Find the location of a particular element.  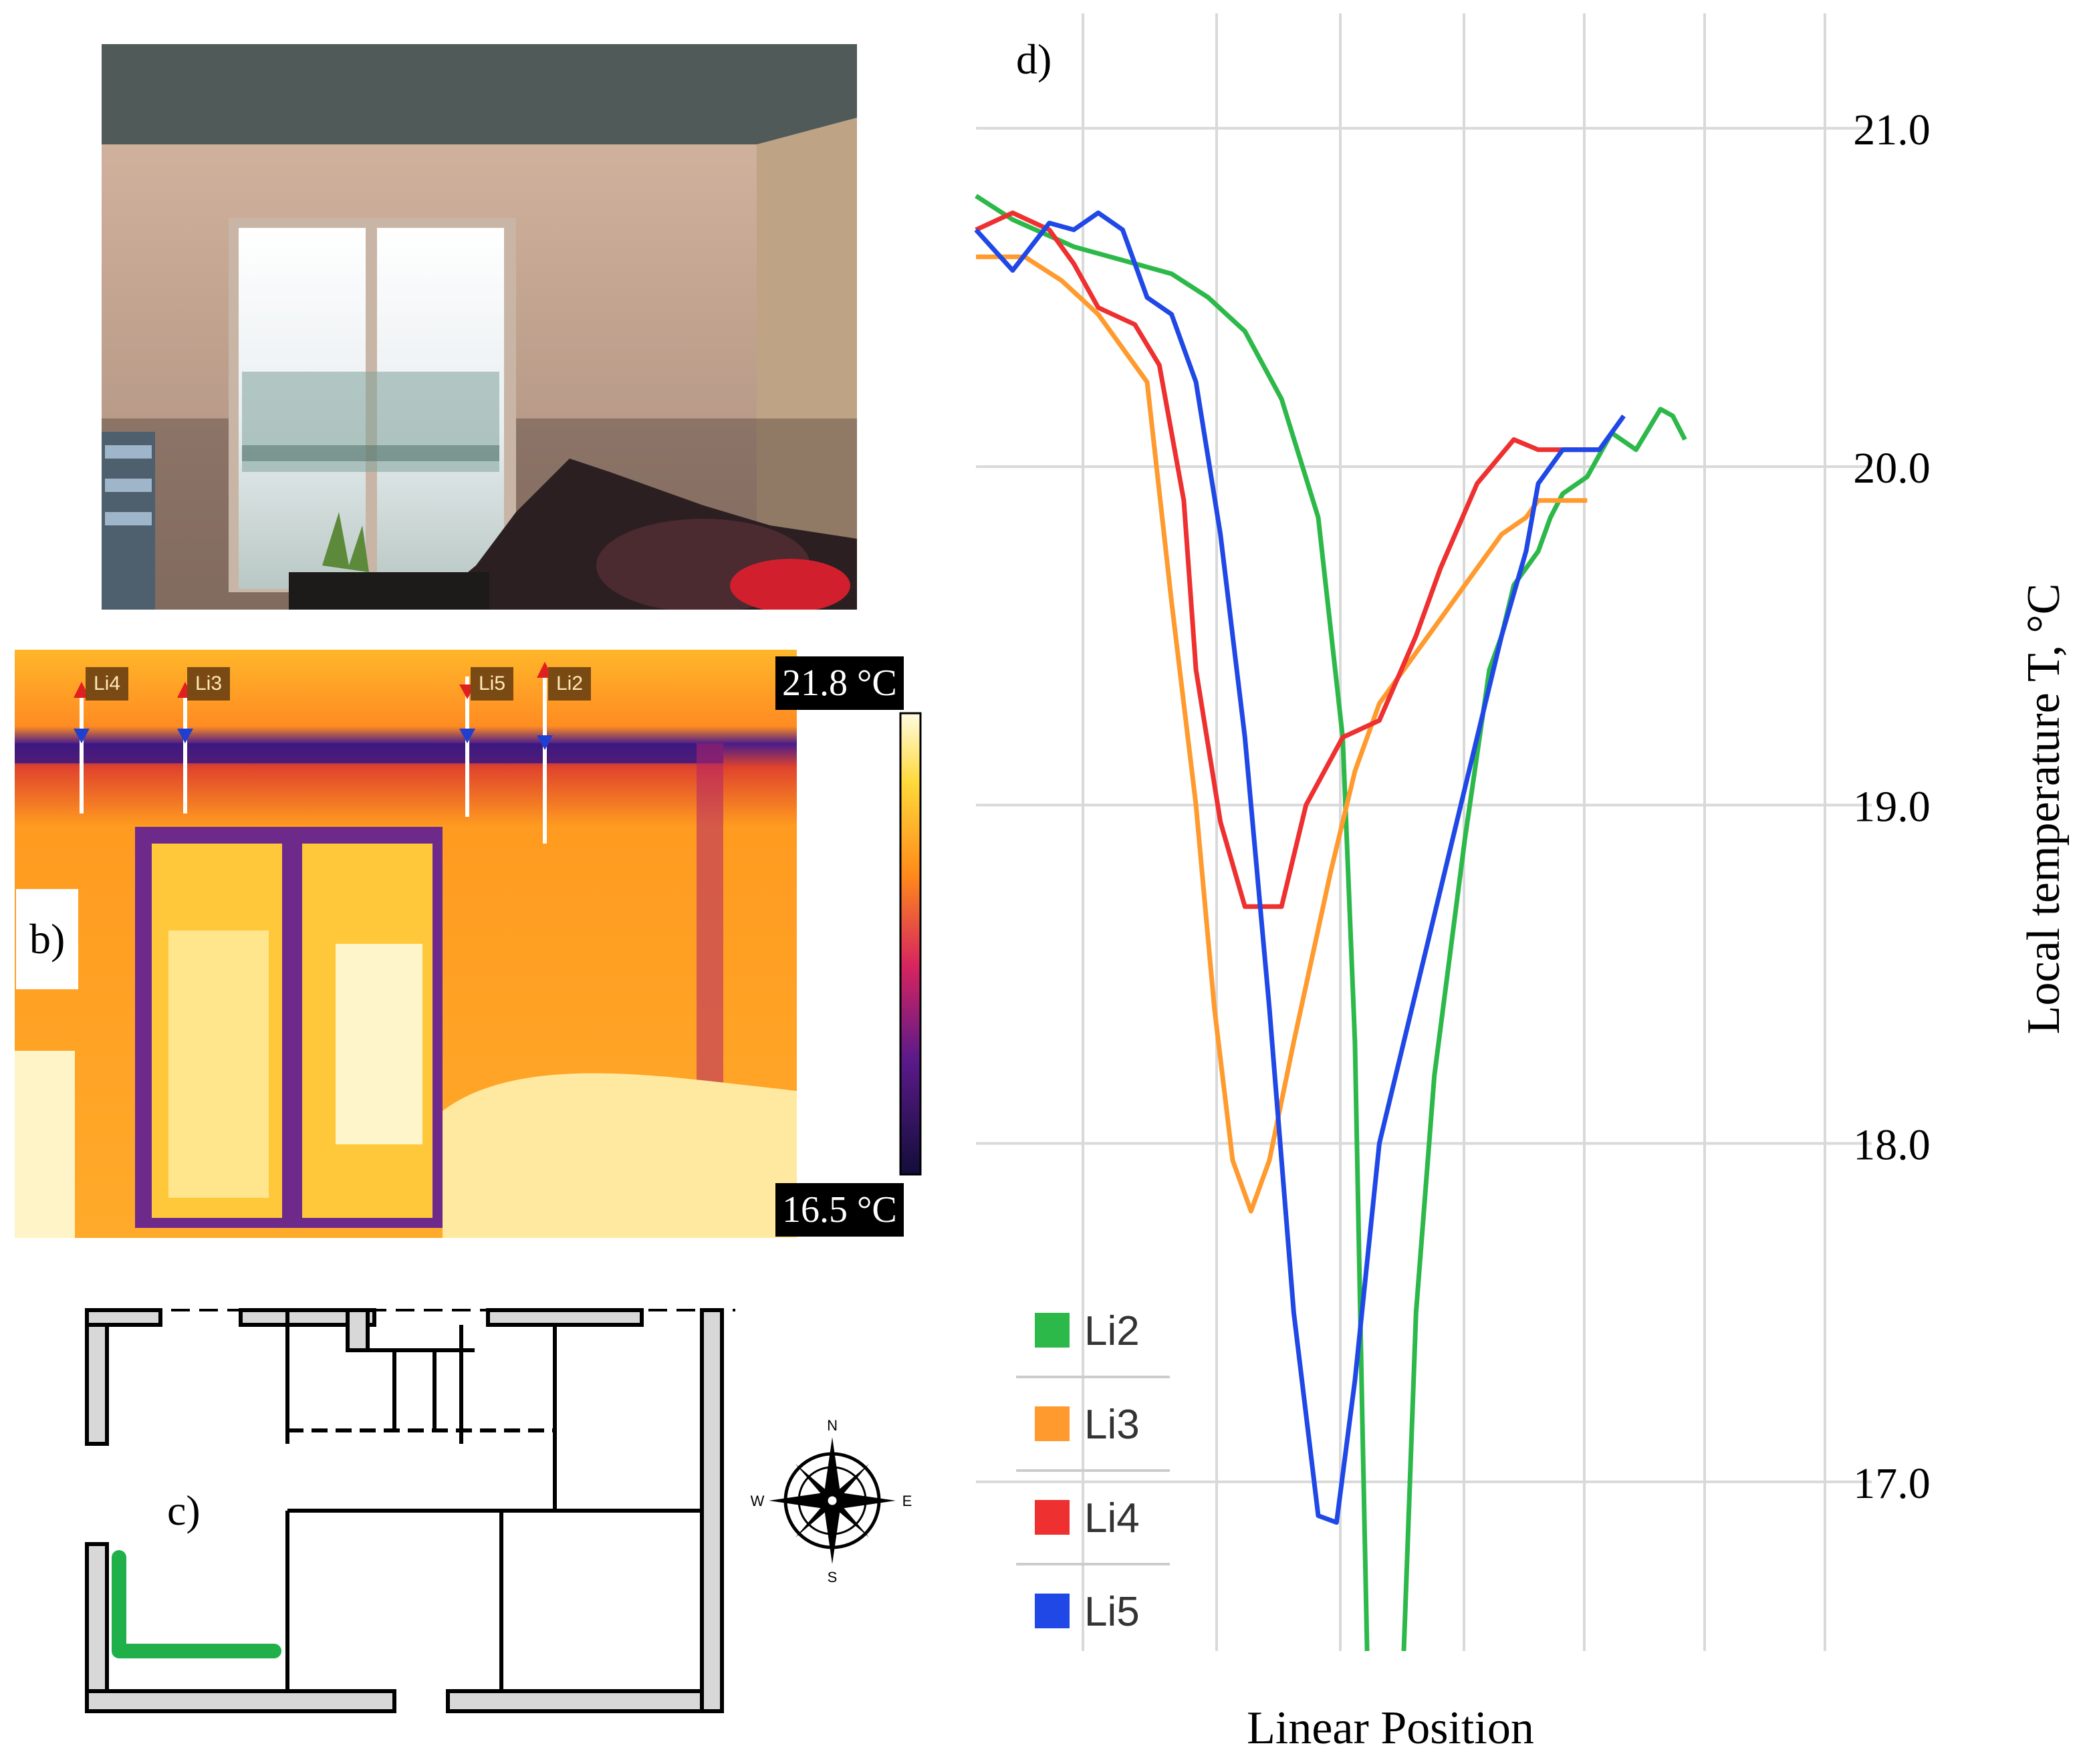

compass-e: E is located at coordinates (907, 1501).